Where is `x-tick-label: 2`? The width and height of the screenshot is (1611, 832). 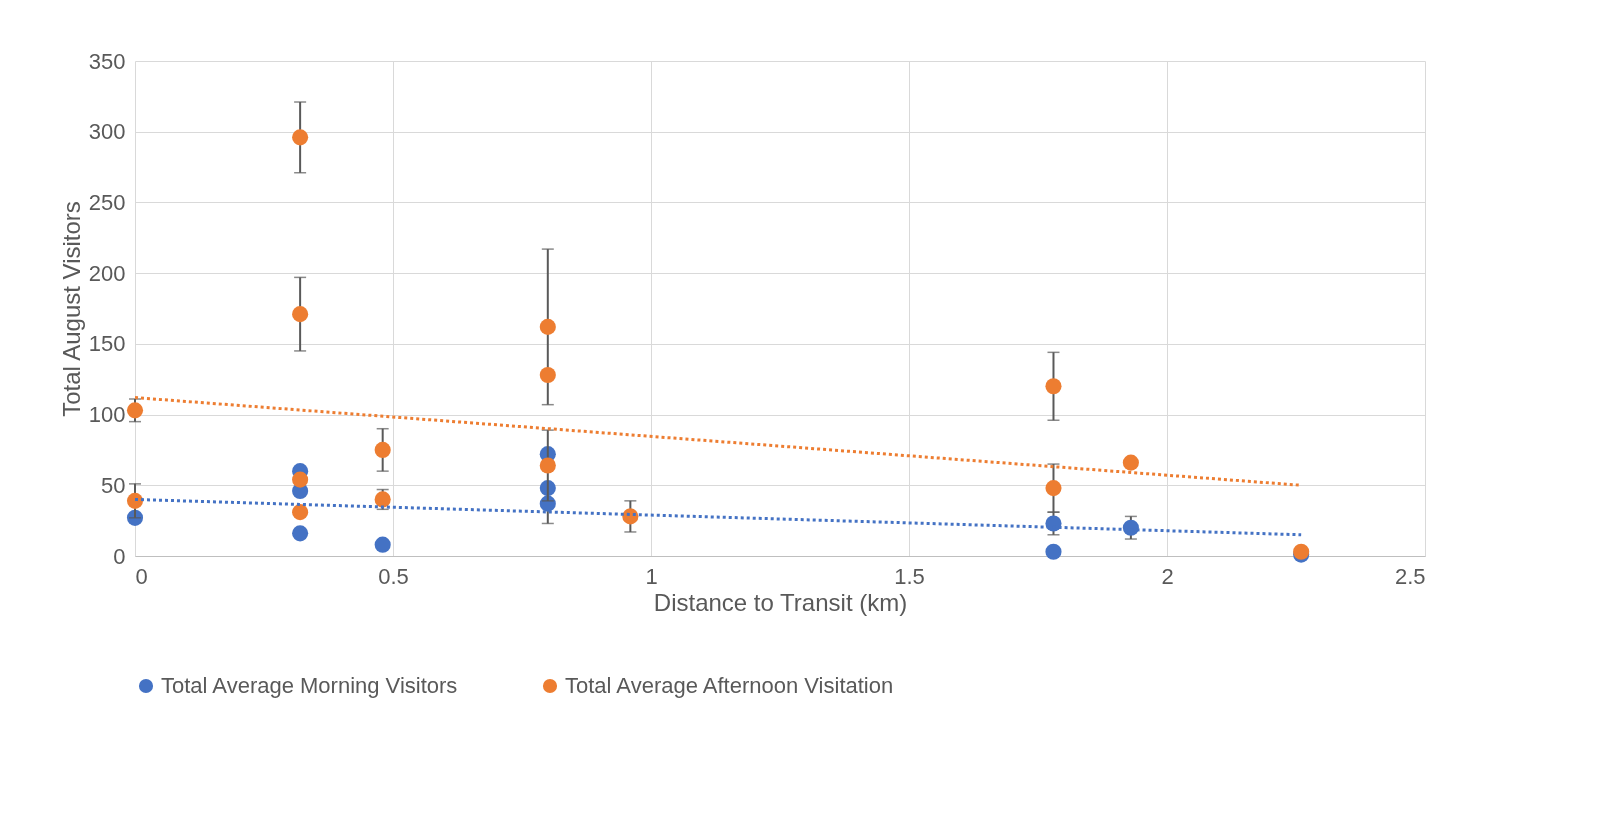
x-tick-label: 2 is located at coordinates (1167, 576).